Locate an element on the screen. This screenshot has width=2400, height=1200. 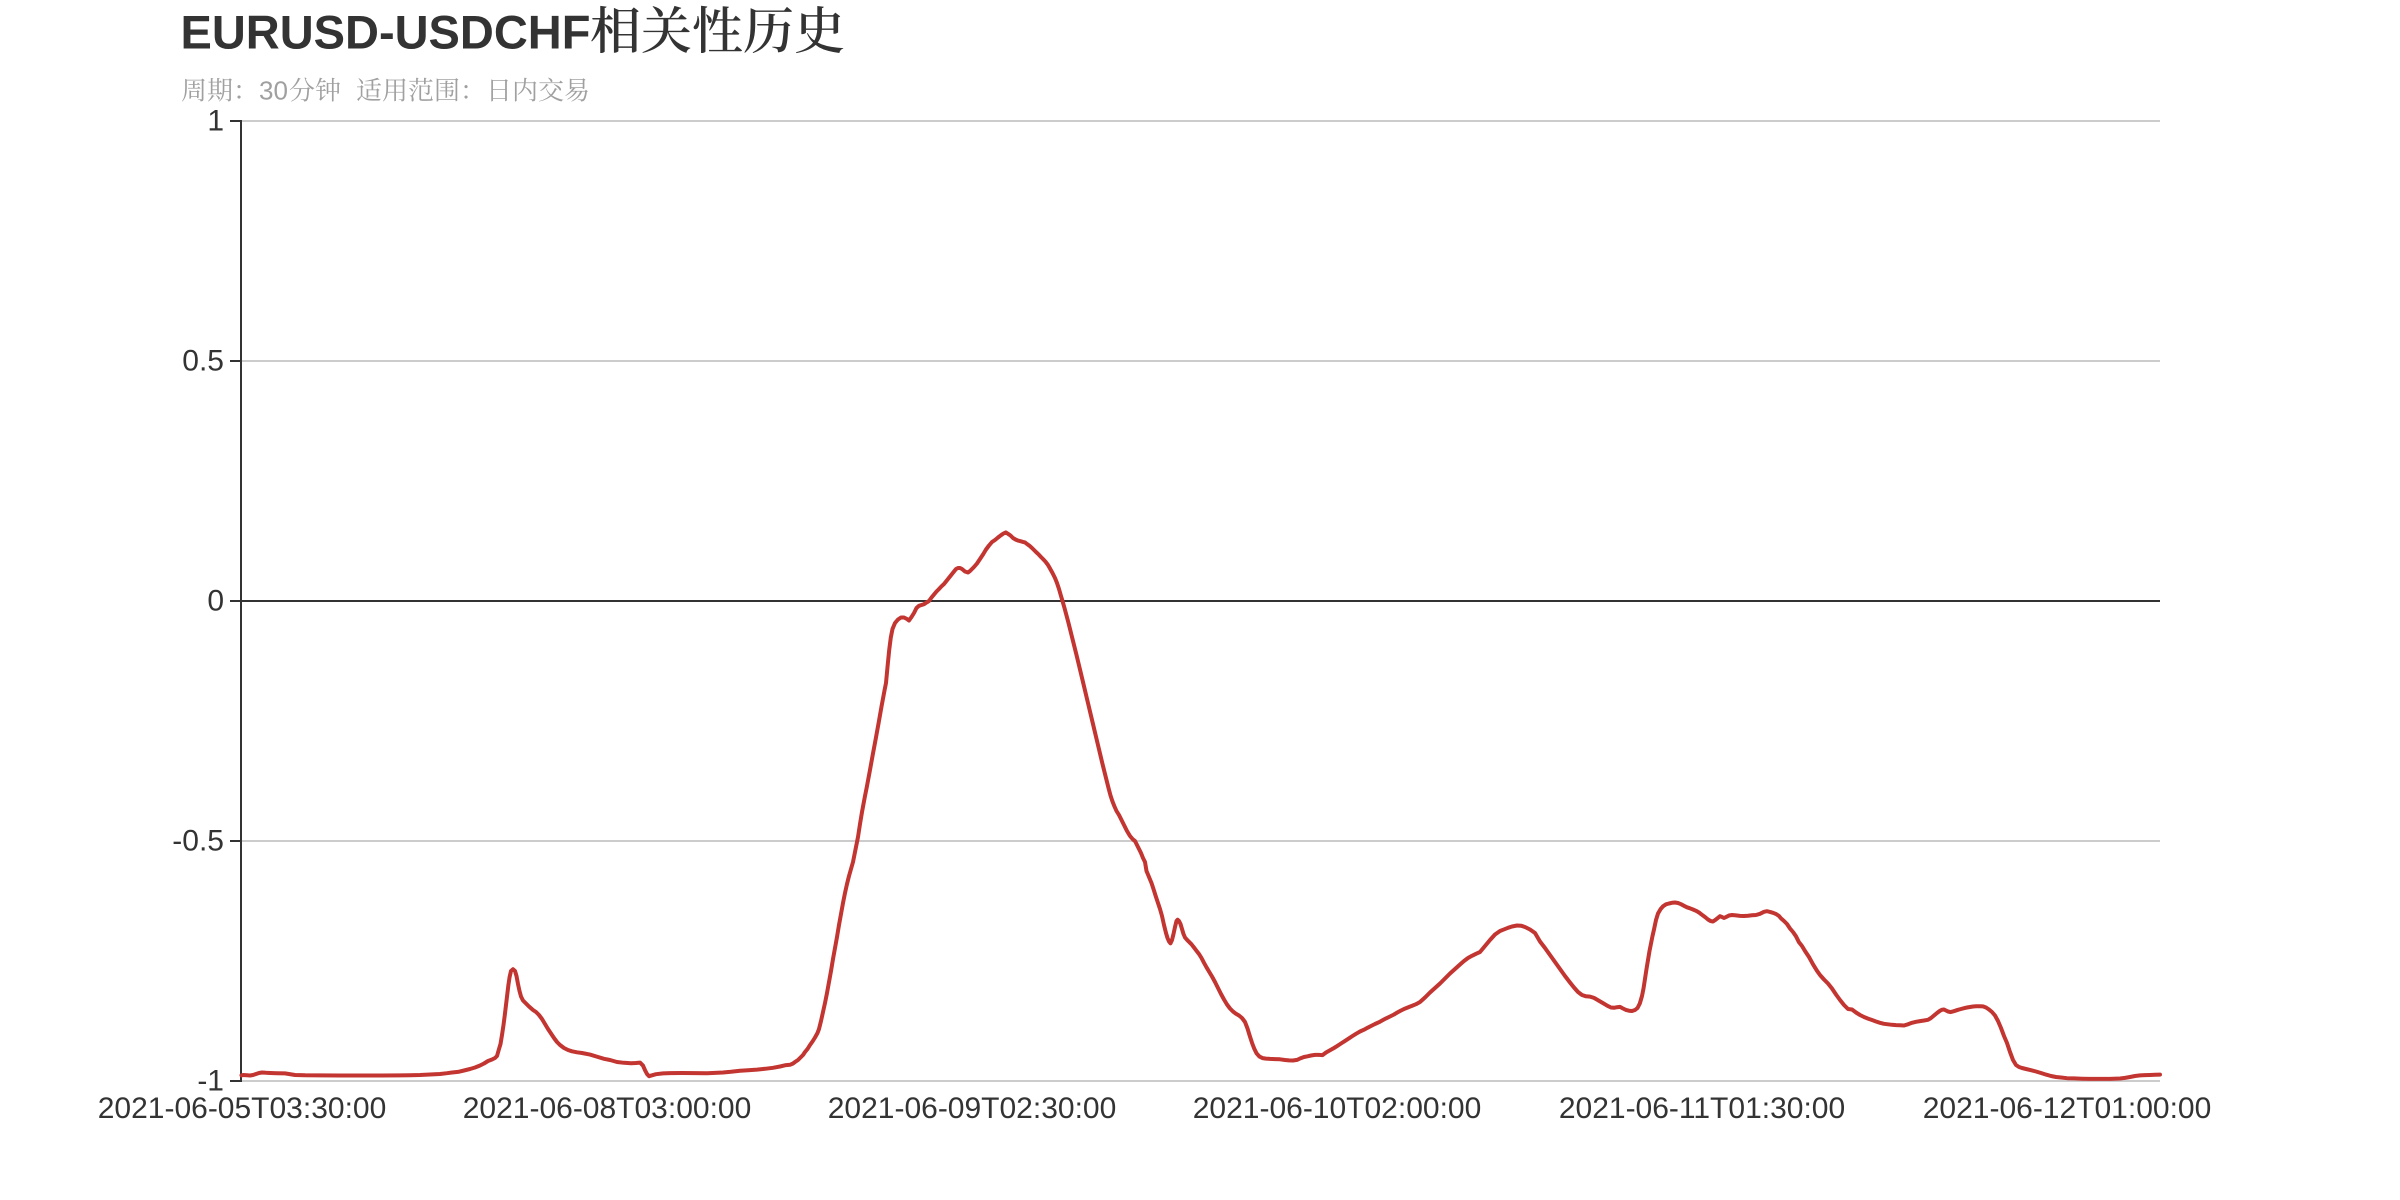
svg-text: 0 is located at coordinates (215, 601).